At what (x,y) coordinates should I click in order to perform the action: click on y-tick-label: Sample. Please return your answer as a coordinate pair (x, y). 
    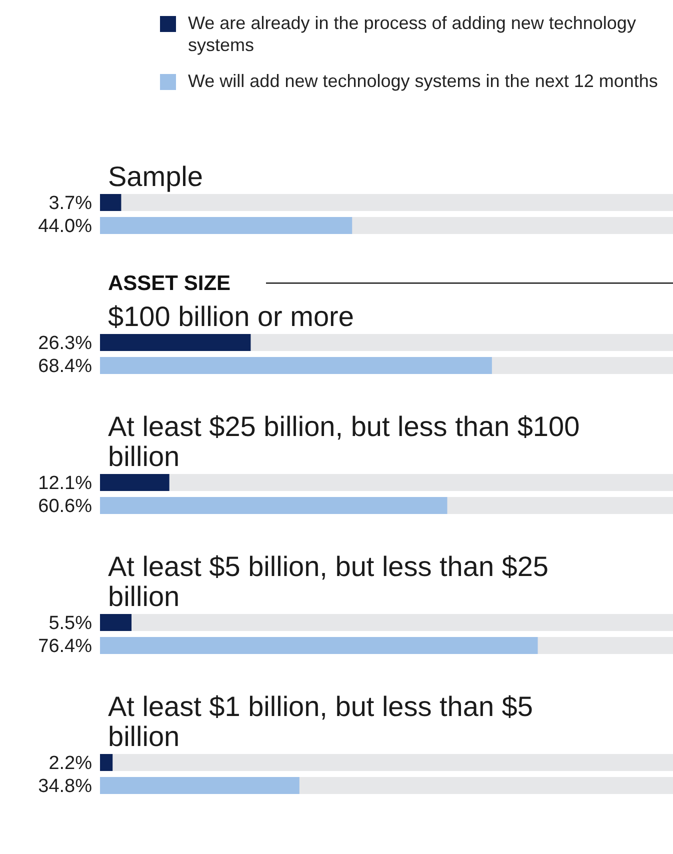
    Looking at the image, I should click on (155, 176).